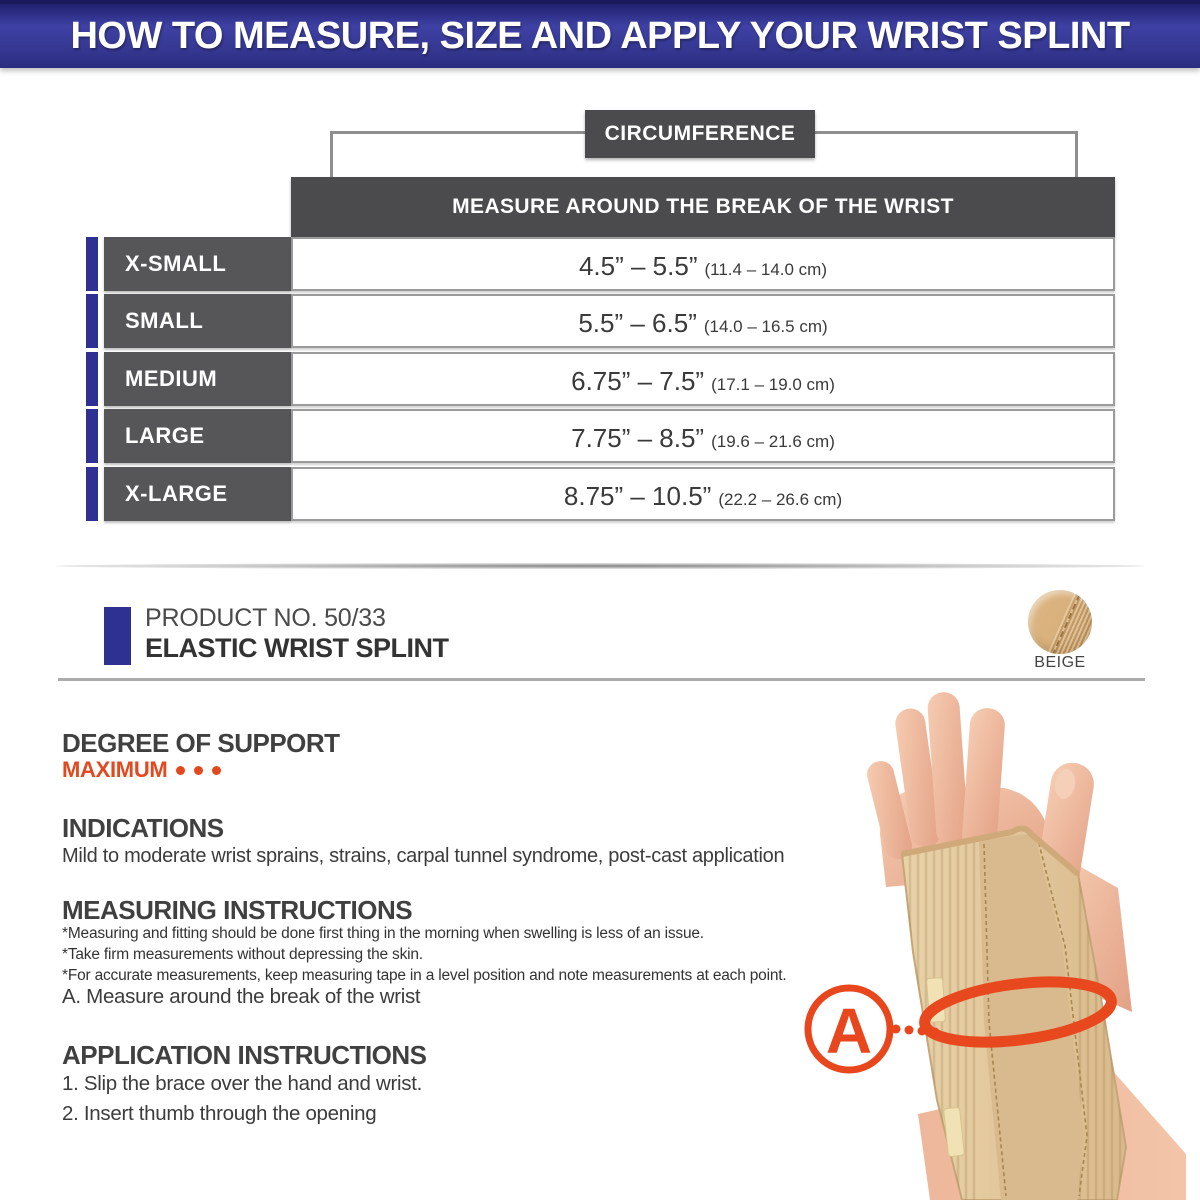 The width and height of the screenshot is (1200, 1200). What do you see at coordinates (766, 269) in the screenshot?
I see `size-range-cm: (11.4 – 14.0 cm)` at bounding box center [766, 269].